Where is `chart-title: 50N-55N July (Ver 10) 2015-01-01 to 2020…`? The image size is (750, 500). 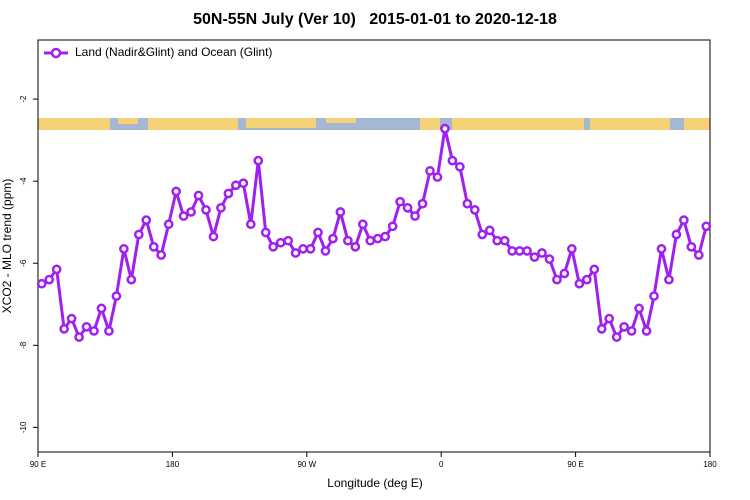
chart-title: 50N-55N July (Ver 10) 2015-01-01 to 2020… is located at coordinates (375, 19).